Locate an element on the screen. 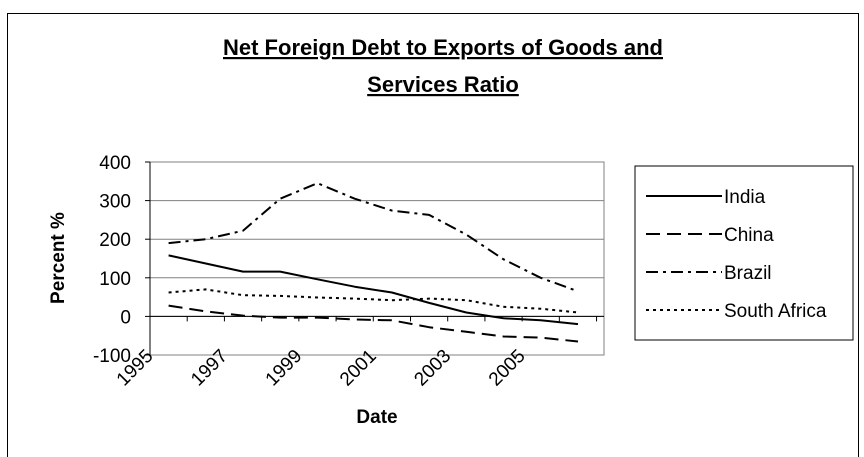 This screenshot has height=457, width=864. y-tick-label: 0 is located at coordinates (125, 317).